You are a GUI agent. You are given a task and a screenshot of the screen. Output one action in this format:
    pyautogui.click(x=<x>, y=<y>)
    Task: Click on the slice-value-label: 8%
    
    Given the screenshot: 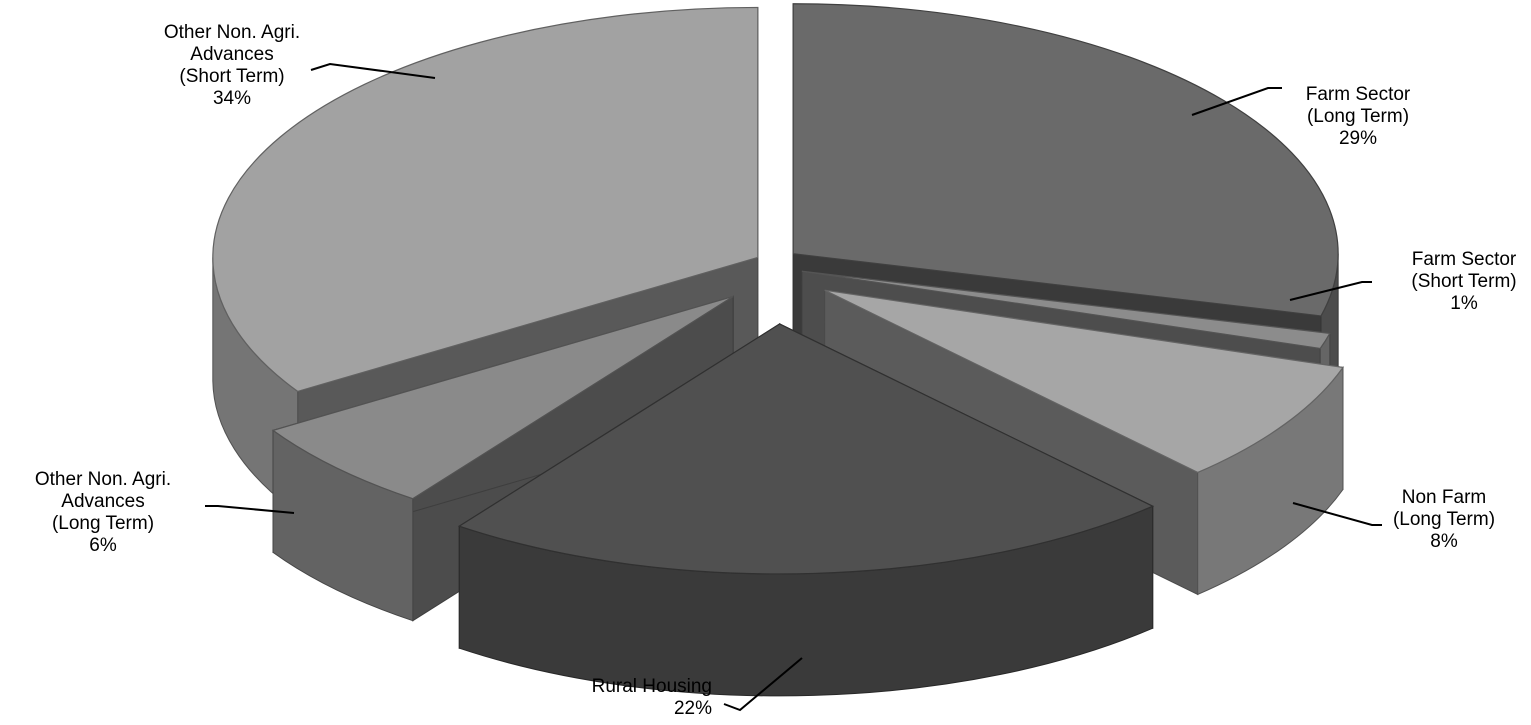 What is the action you would take?
    pyautogui.click(x=1444, y=541)
    